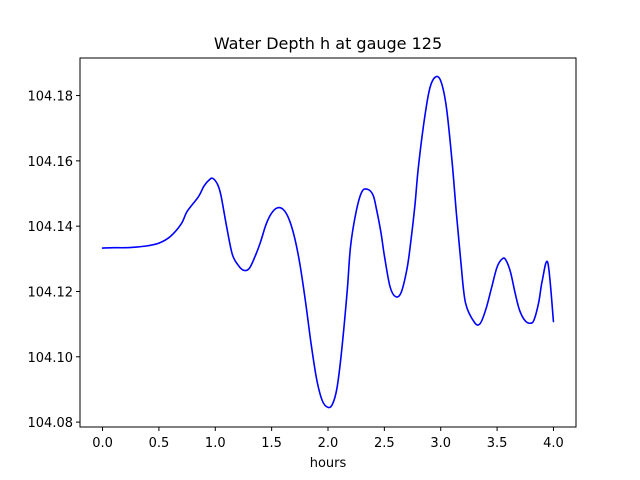  What do you see at coordinates (51, 358) in the screenshot?
I see `y-tick-label: 104.10` at bounding box center [51, 358].